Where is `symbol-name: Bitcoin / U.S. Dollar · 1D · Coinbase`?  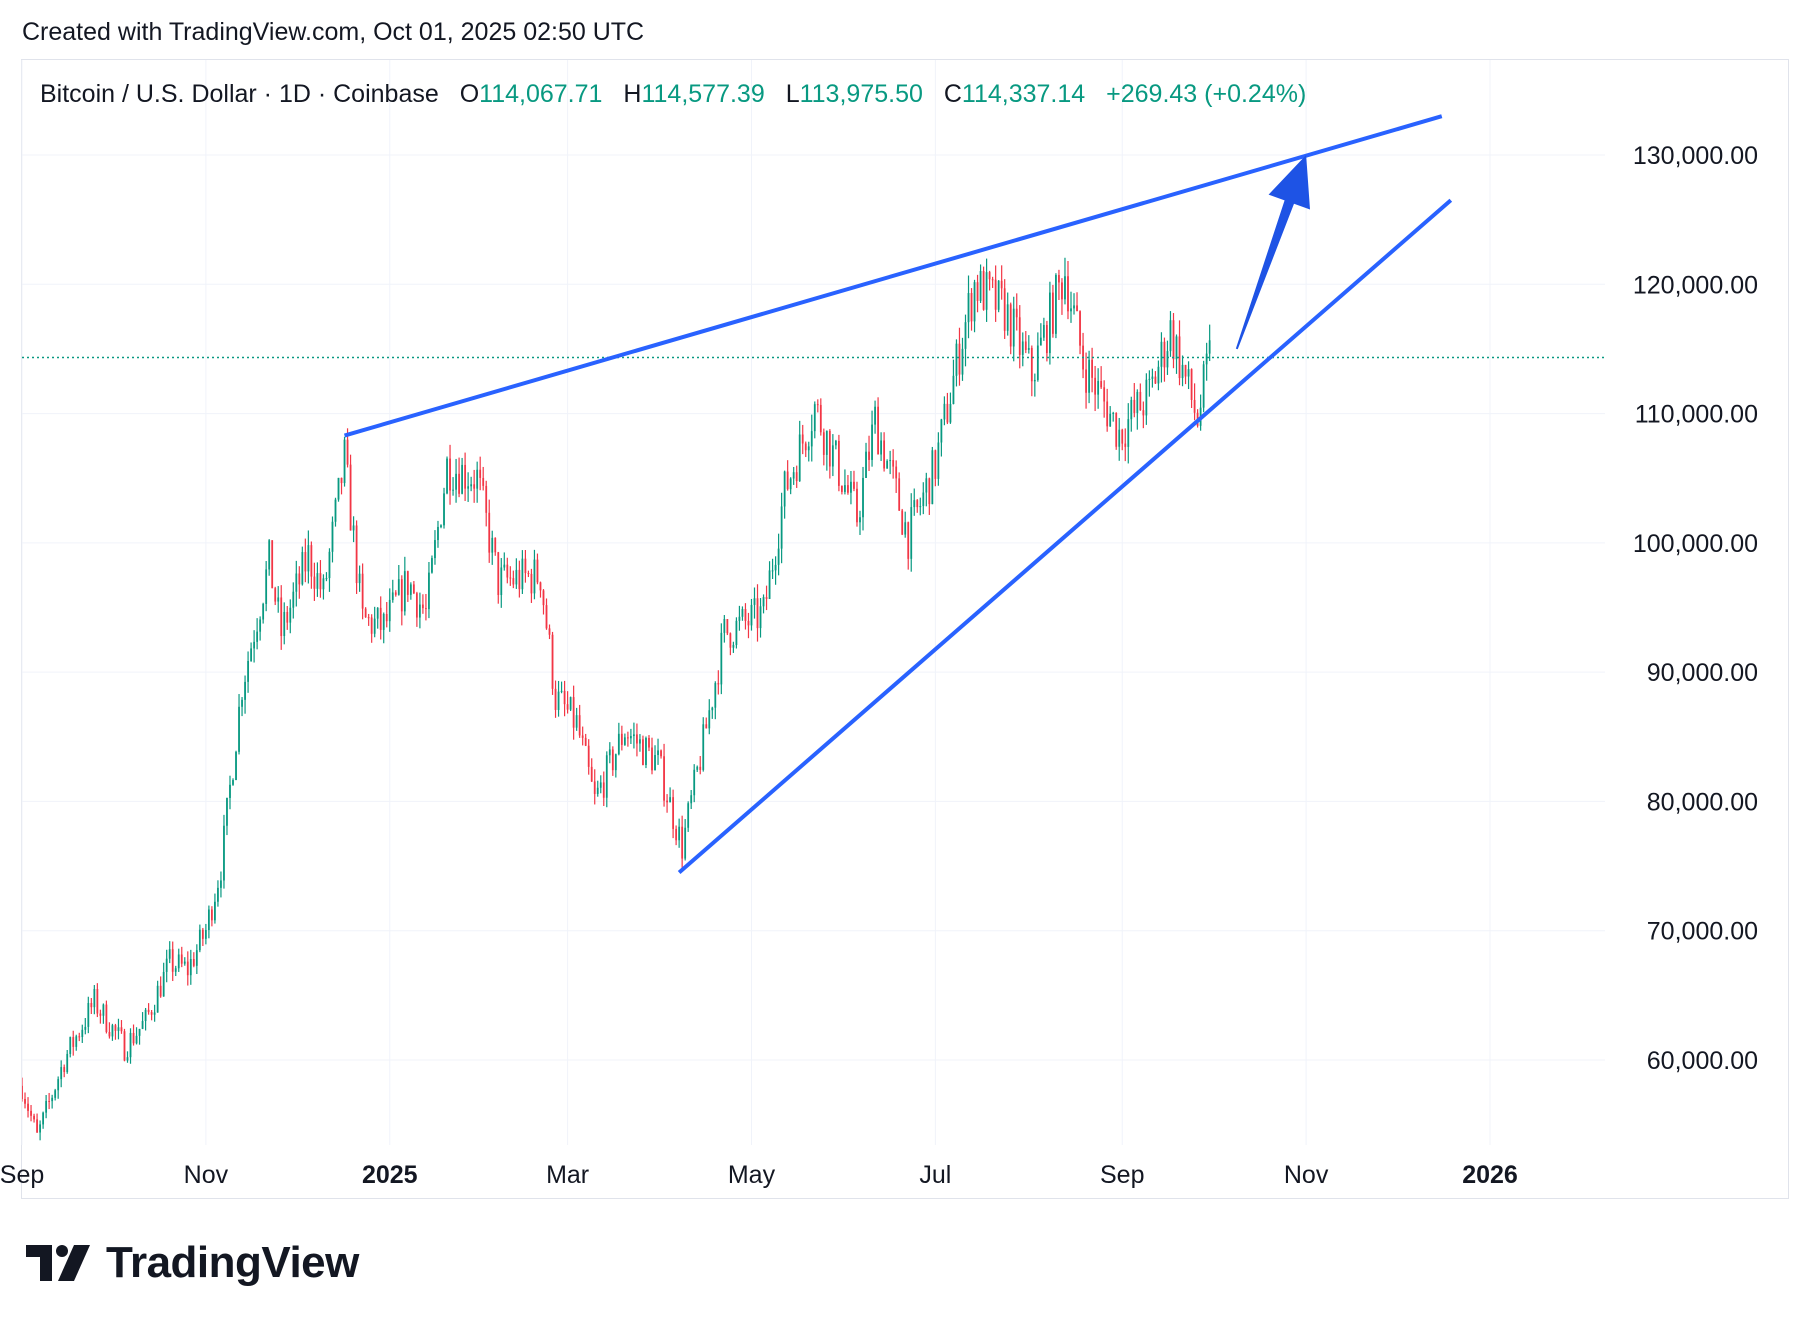 symbol-name: Bitcoin / U.S. Dollar · 1D · Coinbase is located at coordinates (239, 94).